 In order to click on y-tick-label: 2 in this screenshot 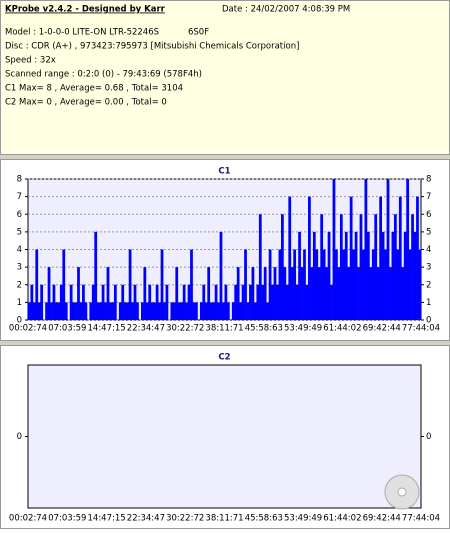, I will do `click(428, 285)`.